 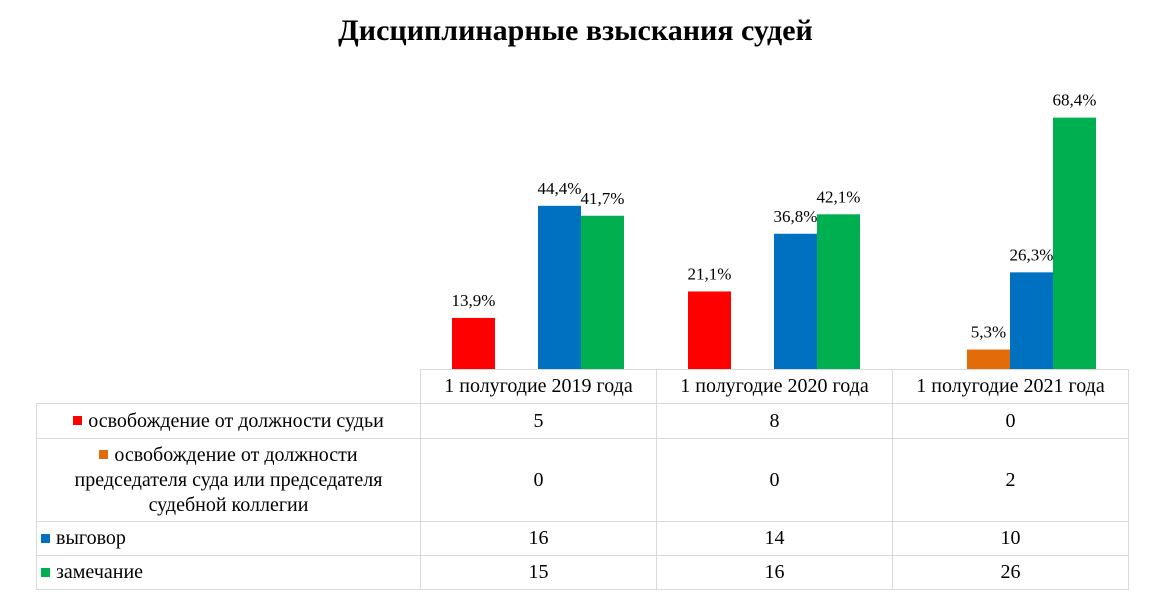 What do you see at coordinates (228, 386) in the screenshot?
I see `table-corner` at bounding box center [228, 386].